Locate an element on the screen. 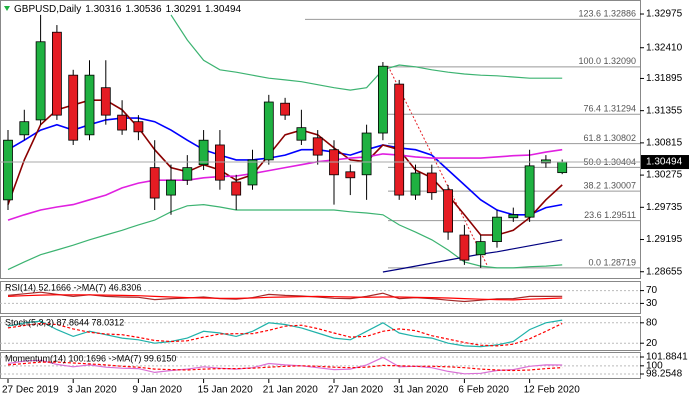  fib-label: 61.8 1.30802 is located at coordinates (609, 138).